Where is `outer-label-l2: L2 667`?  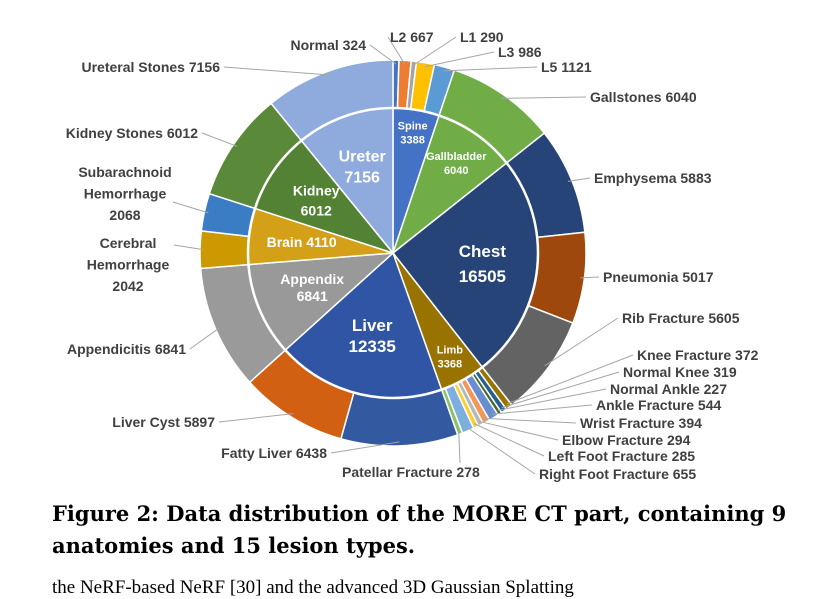
outer-label-l2: L2 667 is located at coordinates (412, 37).